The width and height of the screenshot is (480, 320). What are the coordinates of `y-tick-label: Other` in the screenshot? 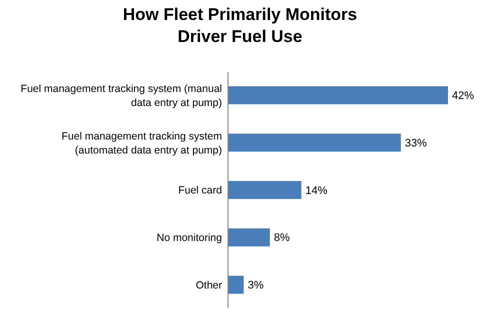 It's located at (209, 285).